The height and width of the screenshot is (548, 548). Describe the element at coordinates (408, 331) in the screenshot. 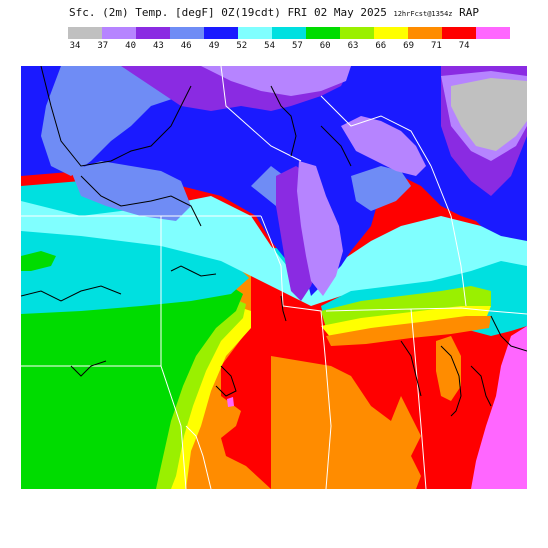

I see `fill-63-east` at that location.